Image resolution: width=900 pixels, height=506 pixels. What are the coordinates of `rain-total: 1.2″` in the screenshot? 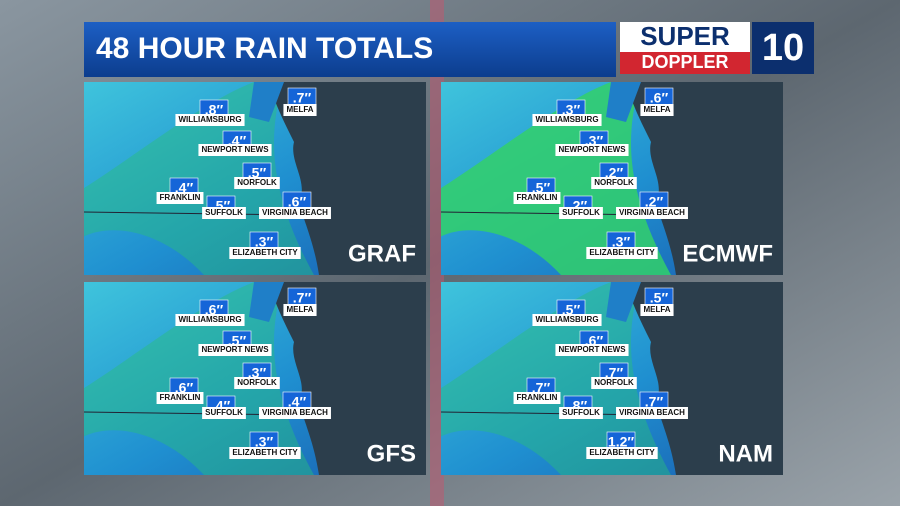 It's located at (621, 442).